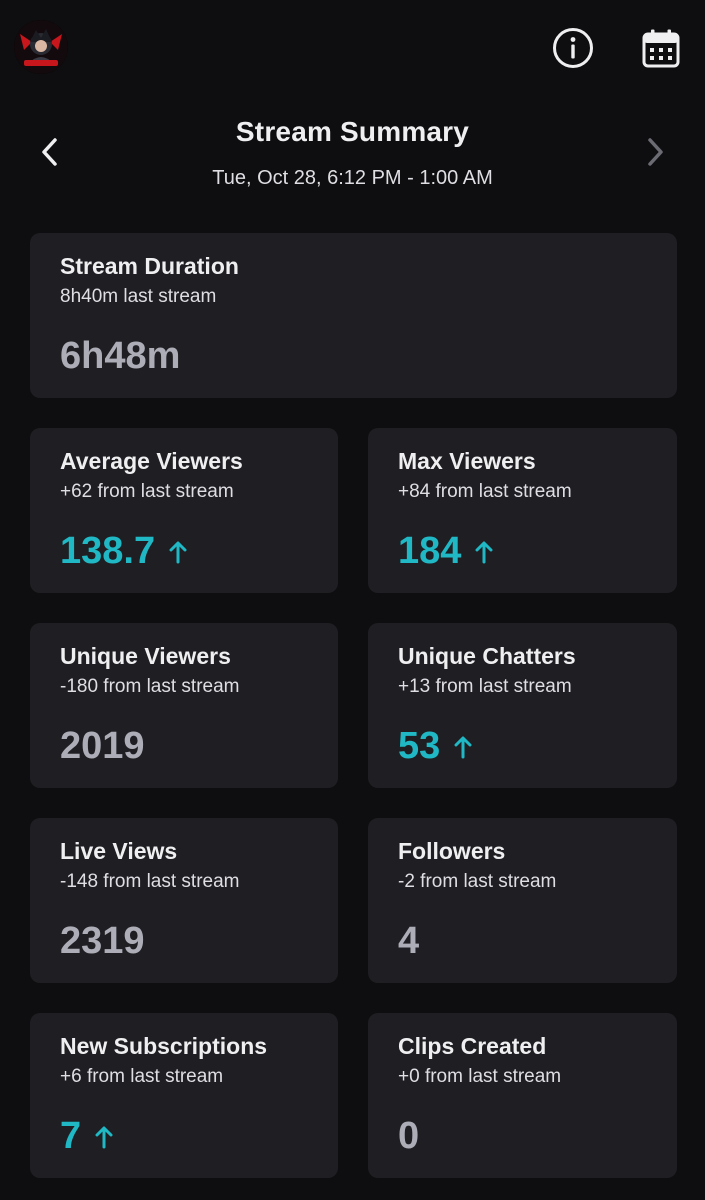 The width and height of the screenshot is (705, 1200). I want to click on stat-value-text: 2019, so click(102, 746).